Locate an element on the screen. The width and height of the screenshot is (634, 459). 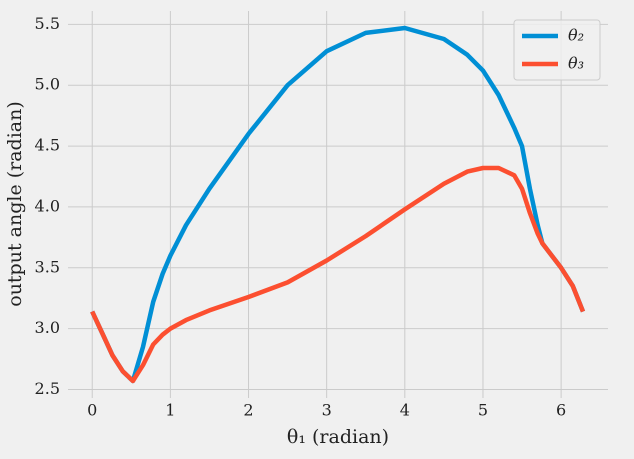
y-tick-label: 4.5 is located at coordinates (47, 145).